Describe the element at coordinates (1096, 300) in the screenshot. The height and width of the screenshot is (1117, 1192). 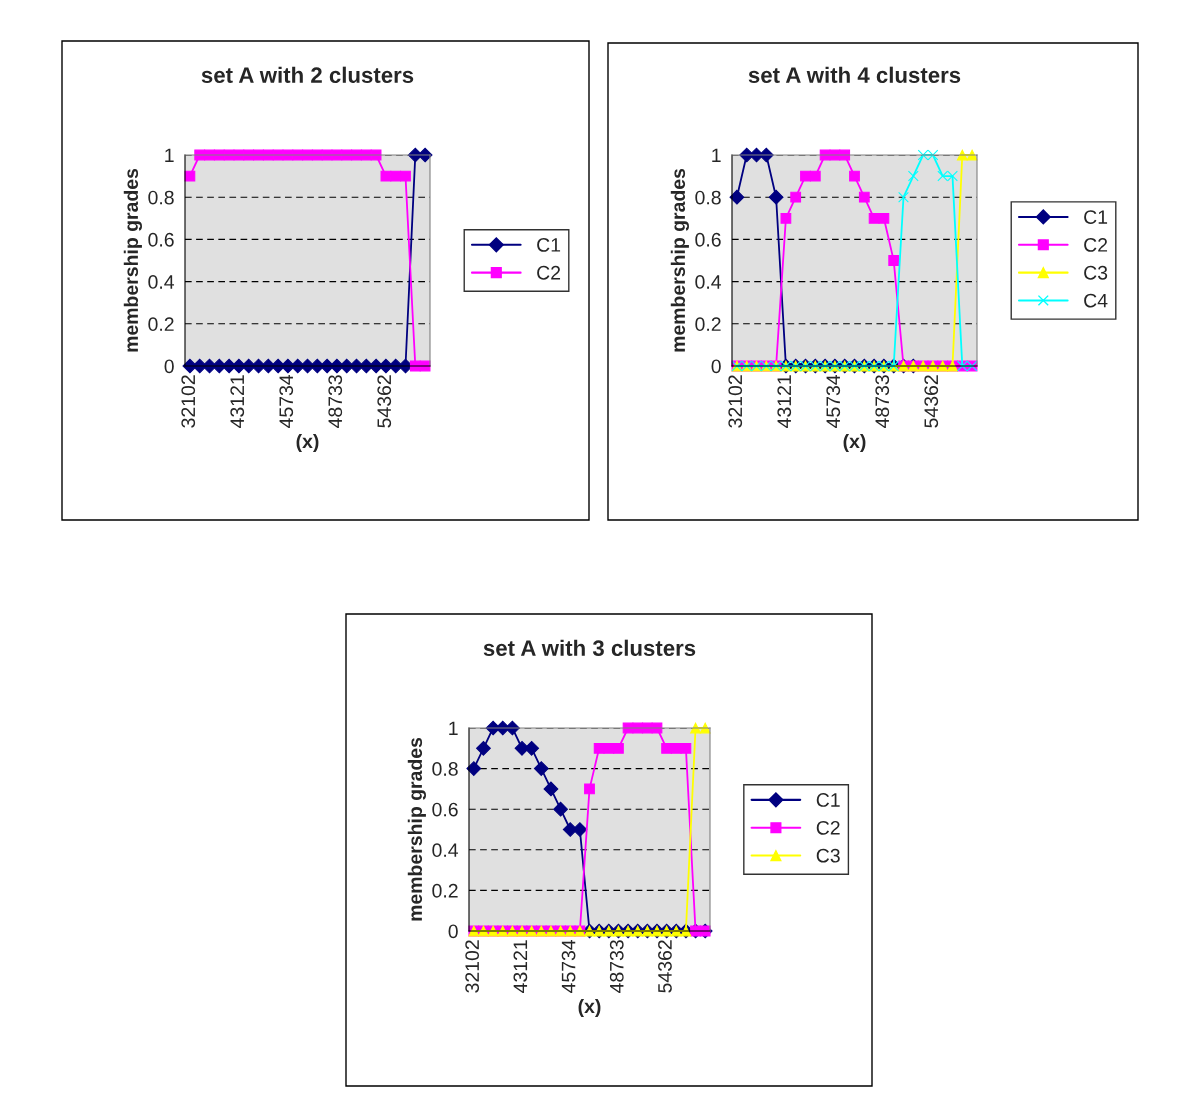
I see `legend-label: C4` at that location.